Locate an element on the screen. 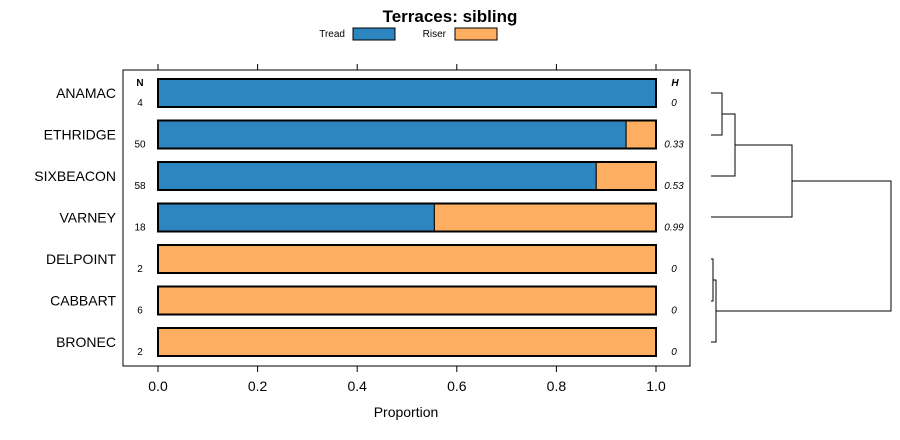  bar-riser-ethridge is located at coordinates (641, 134).